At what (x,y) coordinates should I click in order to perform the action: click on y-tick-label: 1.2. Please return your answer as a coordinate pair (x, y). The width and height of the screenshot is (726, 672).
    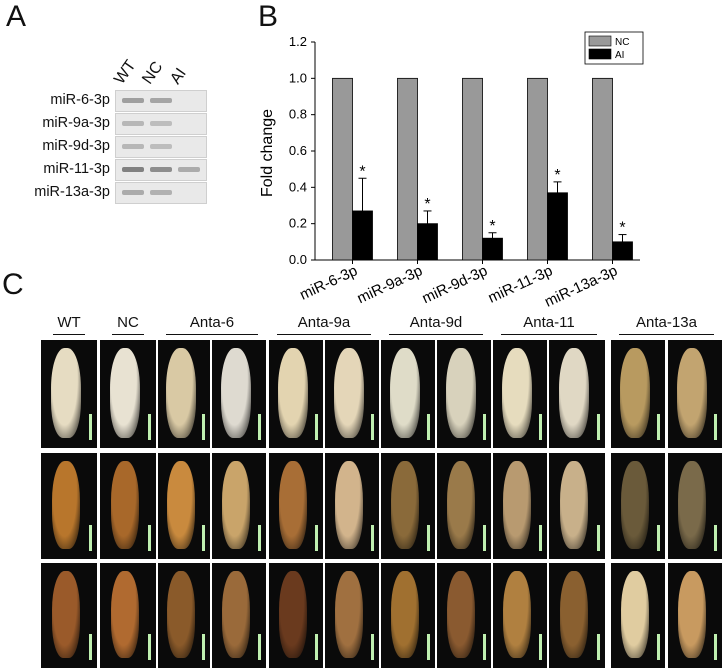
    Looking at the image, I should click on (298, 41).